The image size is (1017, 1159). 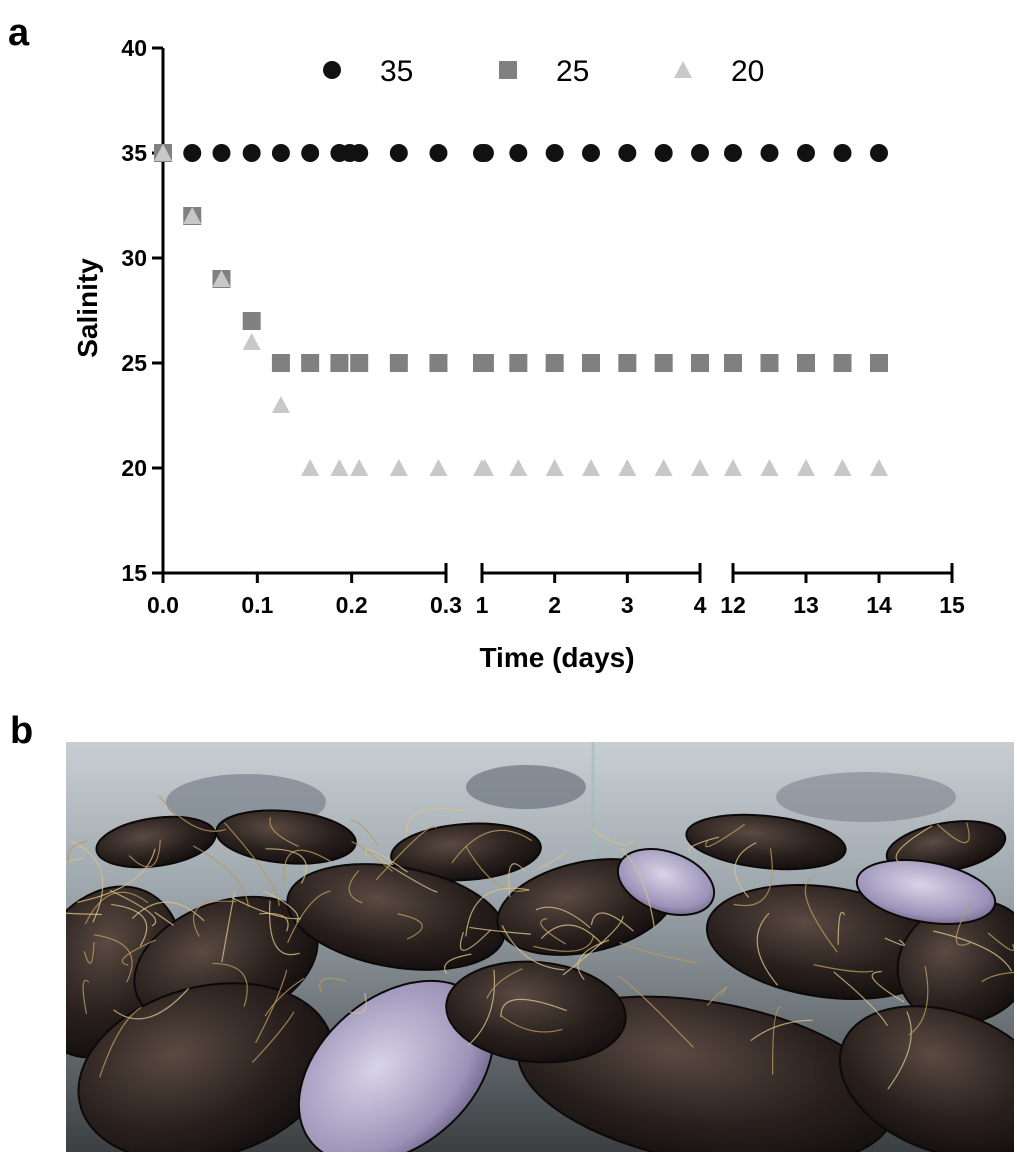 I want to click on y-tick-label: 35, so click(x=134, y=153).